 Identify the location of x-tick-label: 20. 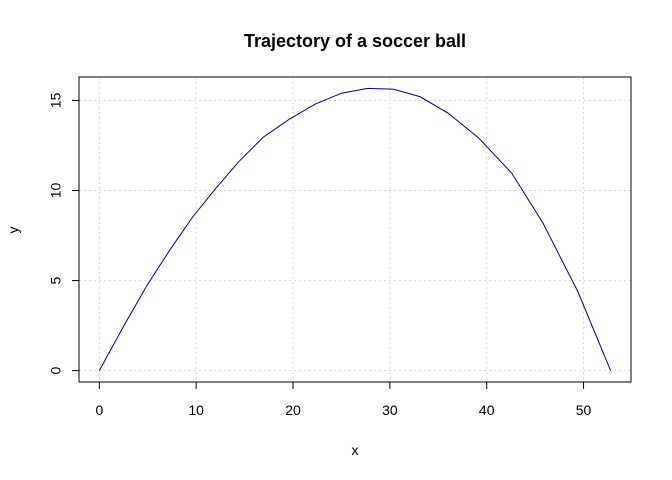
(293, 410).